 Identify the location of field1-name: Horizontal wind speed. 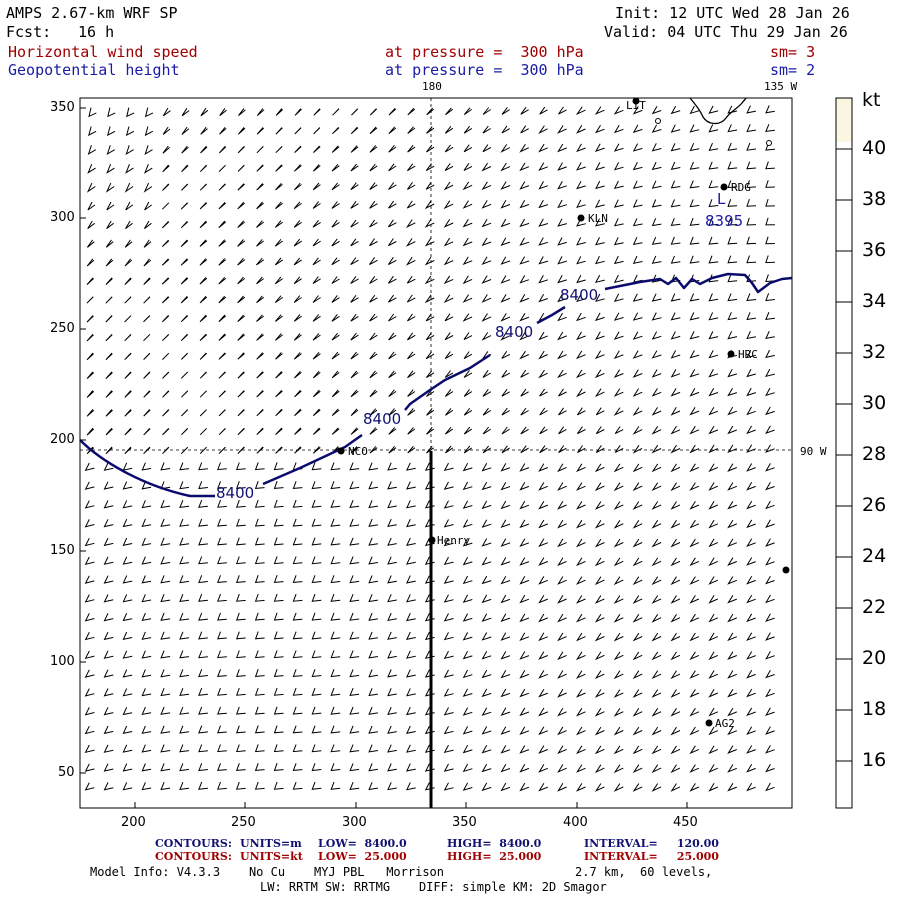
(103, 52).